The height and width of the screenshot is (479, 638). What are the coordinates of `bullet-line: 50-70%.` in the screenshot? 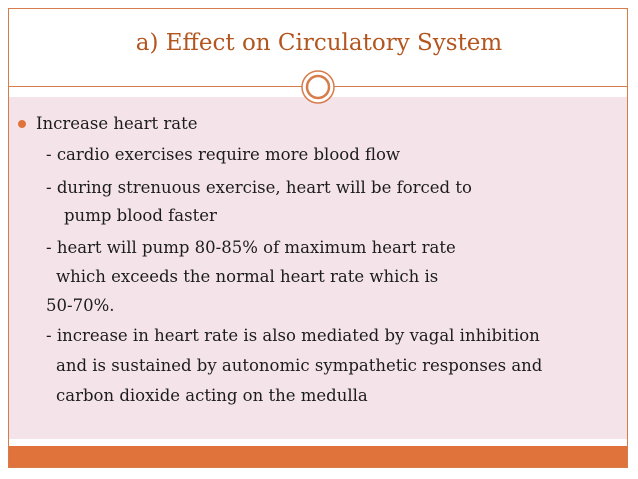 It's located at (80, 305).